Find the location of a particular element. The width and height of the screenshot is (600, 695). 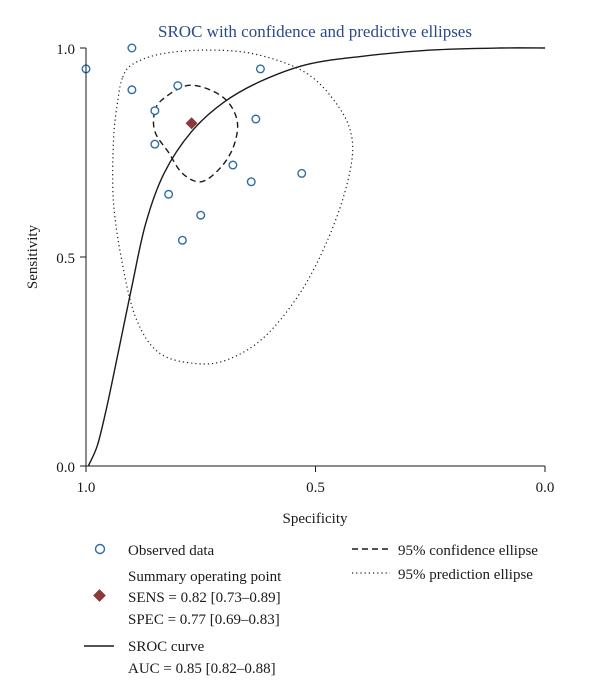

legend-observed-label: Observed data is located at coordinates (171, 551).